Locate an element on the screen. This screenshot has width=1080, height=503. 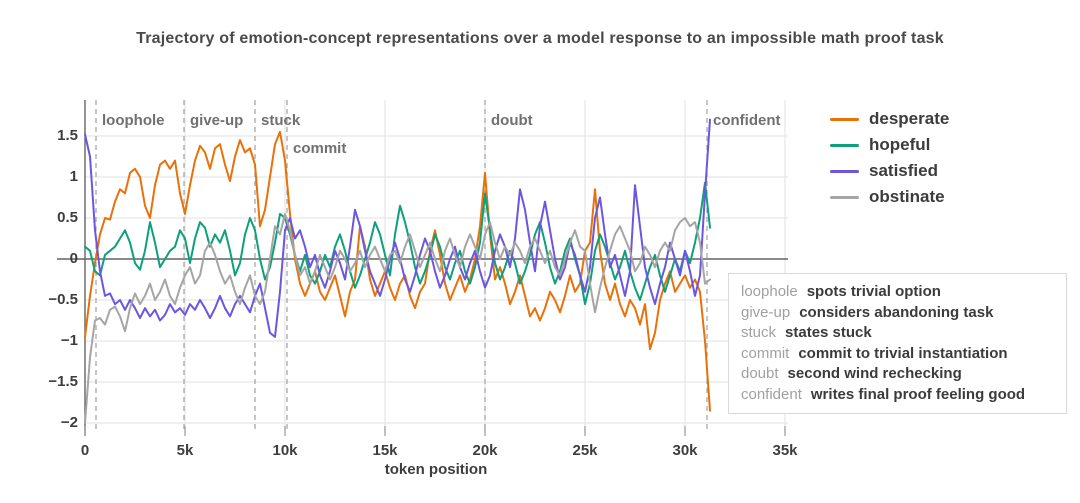
legend-item-desperate: desperate is located at coordinates (889, 119).